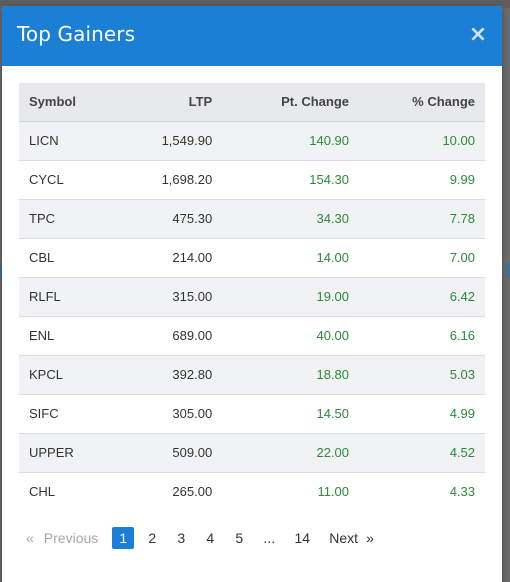  What do you see at coordinates (302, 538) in the screenshot?
I see `page-14-button: 14` at bounding box center [302, 538].